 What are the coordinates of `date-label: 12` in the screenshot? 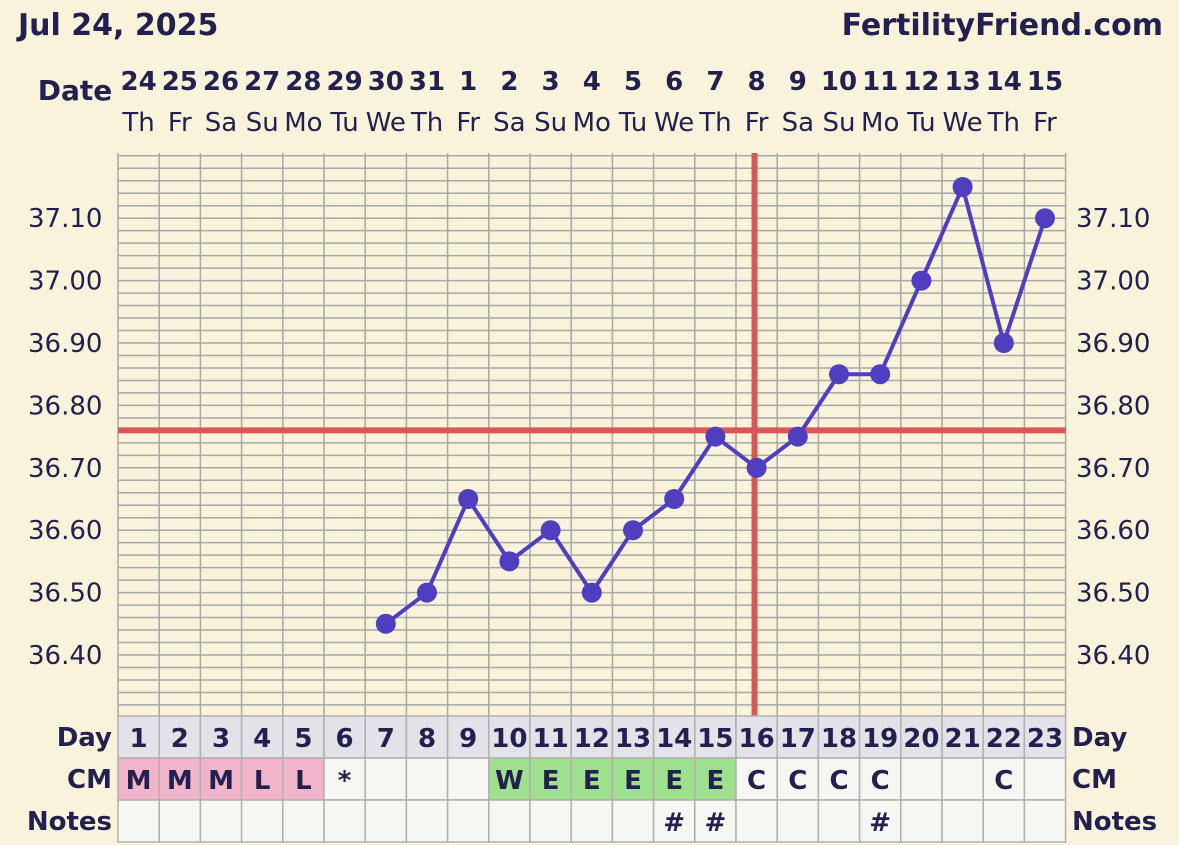 It's located at (921, 82).